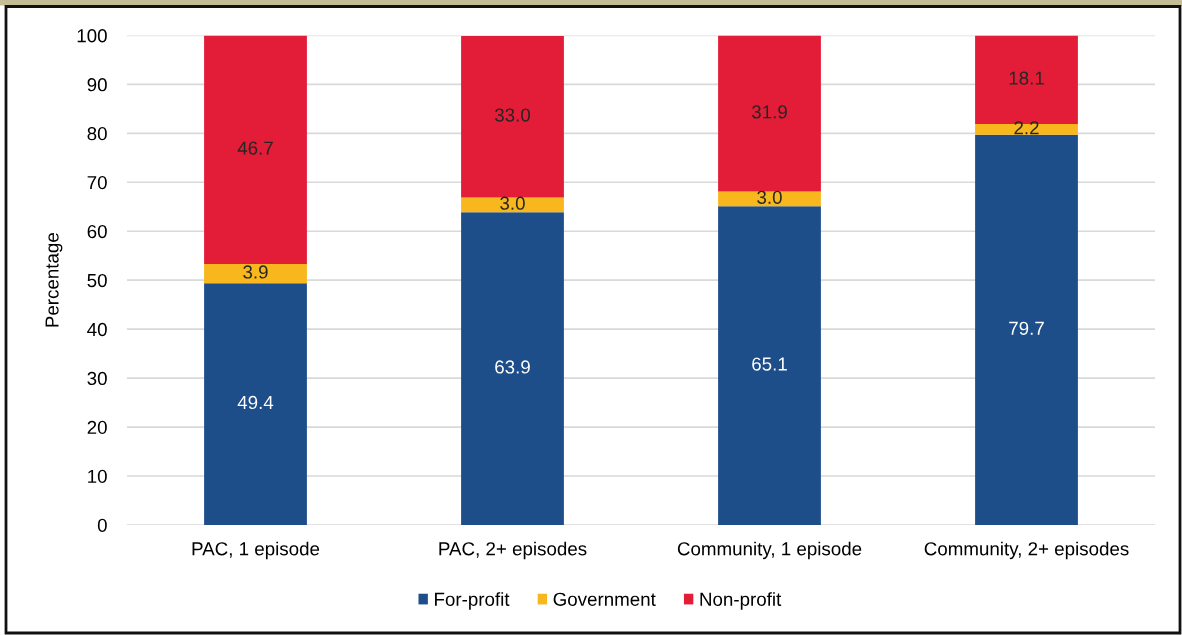  Describe the element at coordinates (741, 601) in the screenshot. I see `legend-label: Non-profit` at that location.